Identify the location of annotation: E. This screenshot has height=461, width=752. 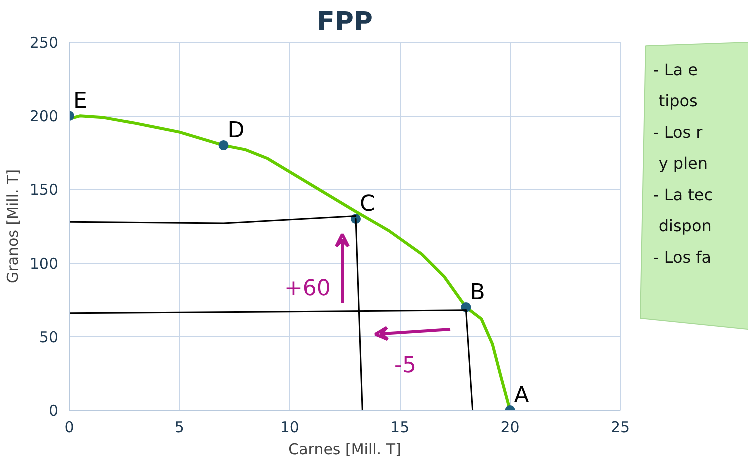
(81, 101).